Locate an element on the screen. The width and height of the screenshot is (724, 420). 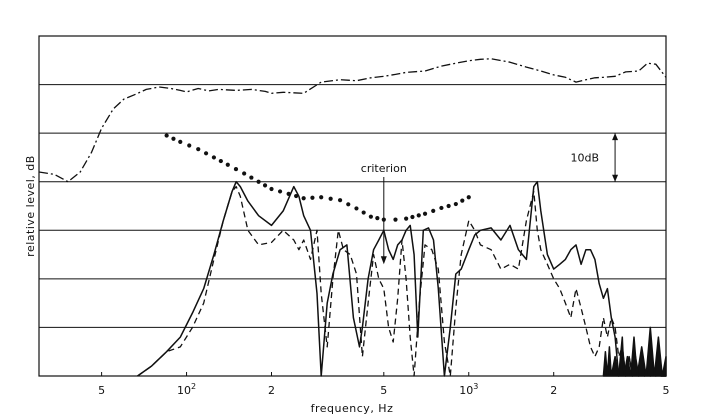
scale-bar-arrow-top is located at coordinates (615, 137).